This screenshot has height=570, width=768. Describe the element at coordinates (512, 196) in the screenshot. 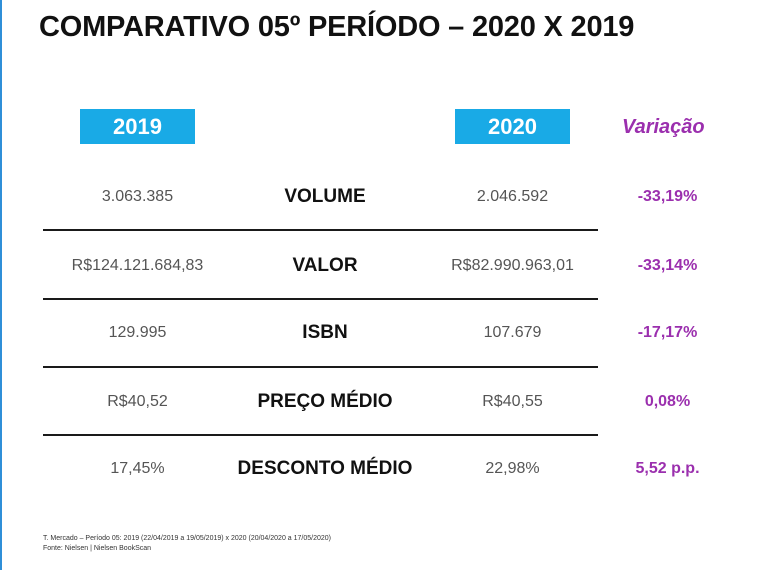

I see `value-2020: 2.046.592` at that location.